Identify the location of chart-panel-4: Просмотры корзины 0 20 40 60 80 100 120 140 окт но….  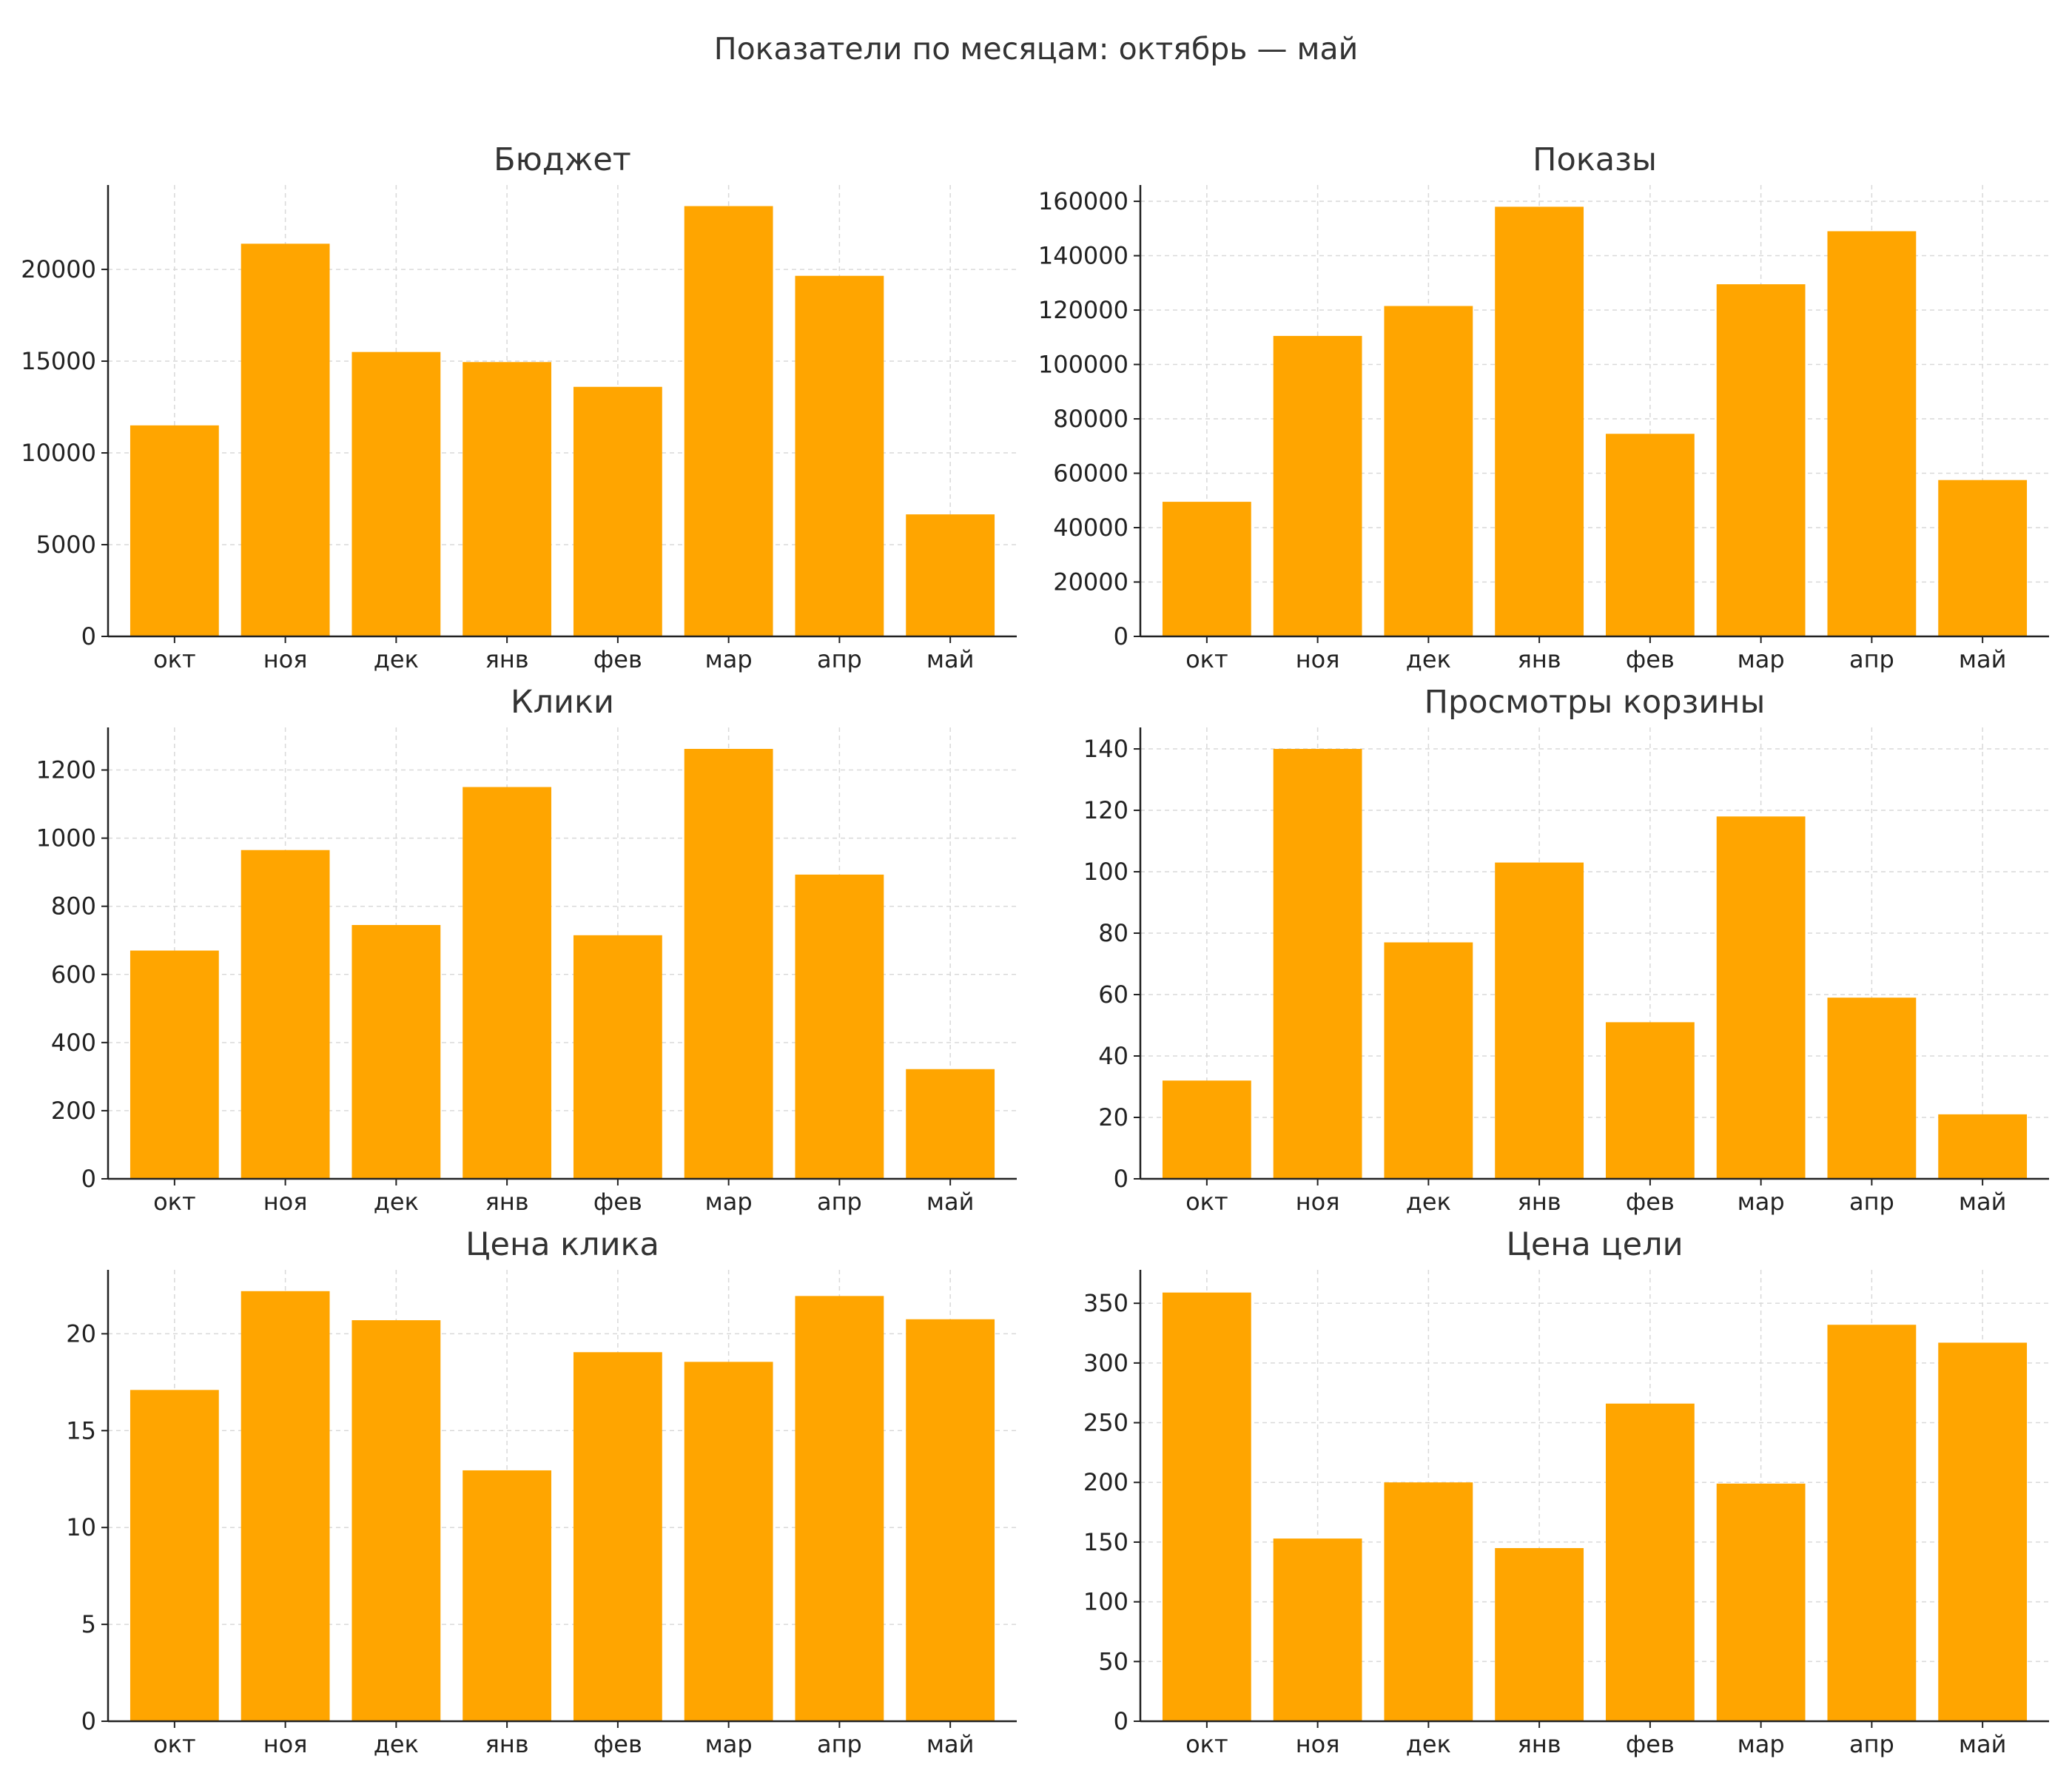
(1566, 950).